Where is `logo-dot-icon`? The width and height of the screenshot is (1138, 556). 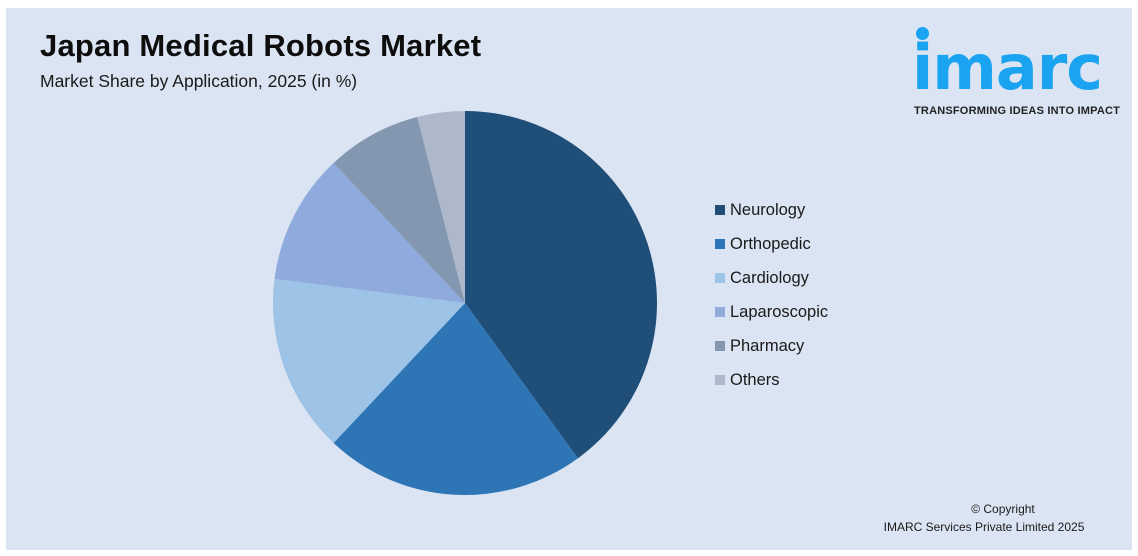 logo-dot-icon is located at coordinates (922, 33).